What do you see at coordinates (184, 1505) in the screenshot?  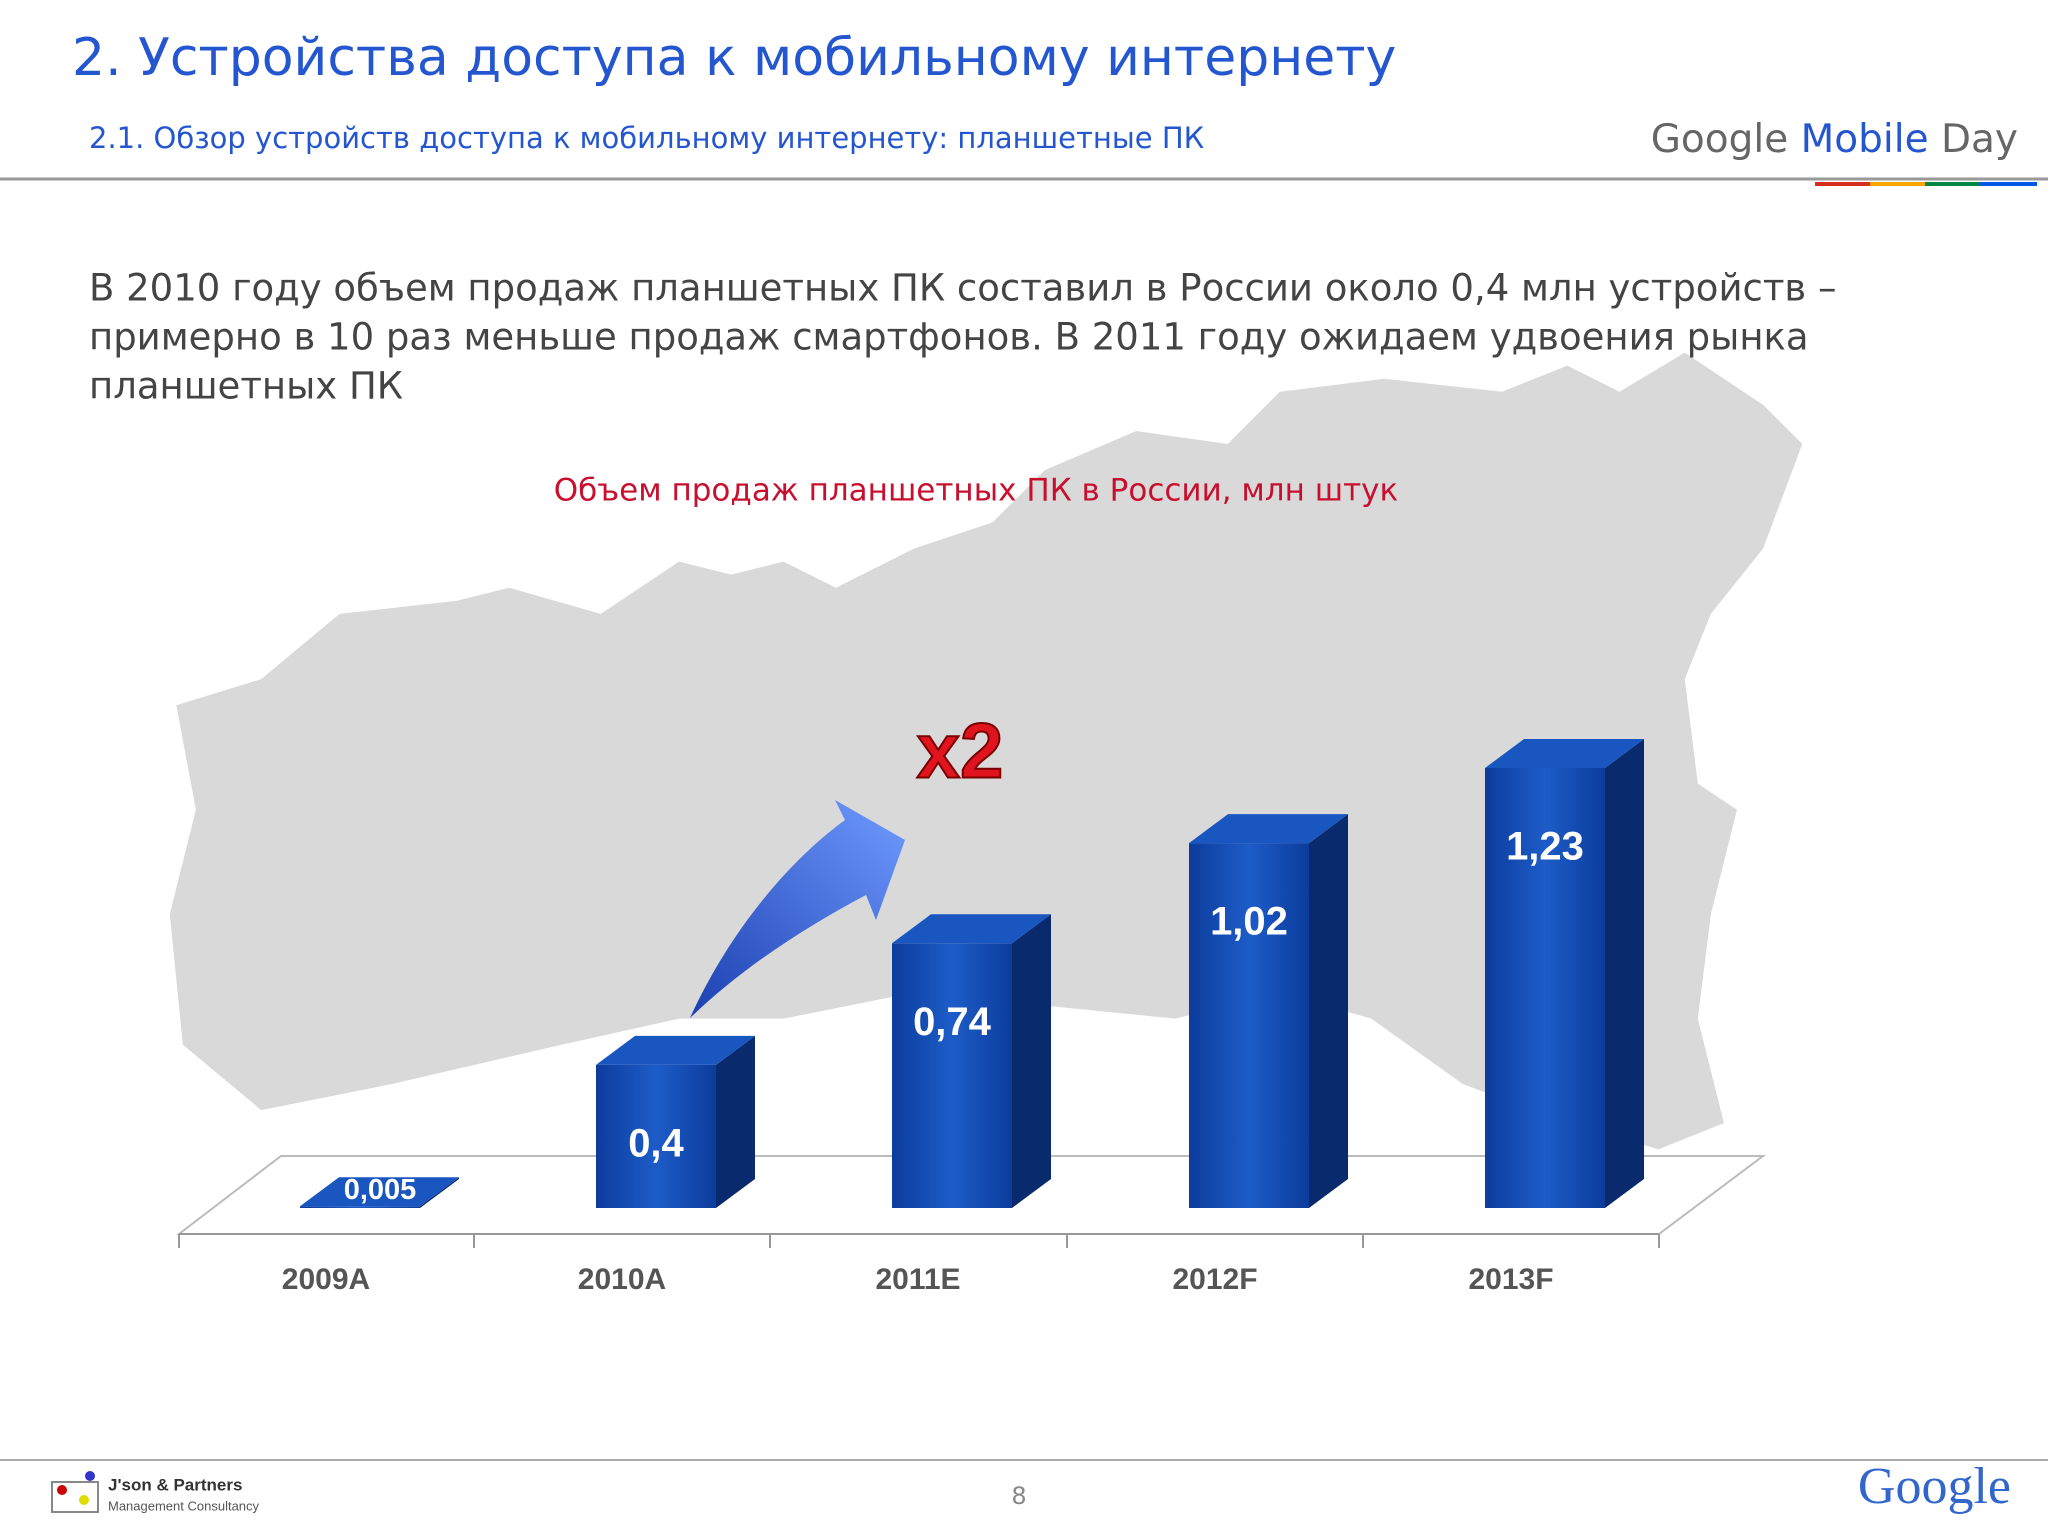 I see `company-subtitle: Management Consultancy` at bounding box center [184, 1505].